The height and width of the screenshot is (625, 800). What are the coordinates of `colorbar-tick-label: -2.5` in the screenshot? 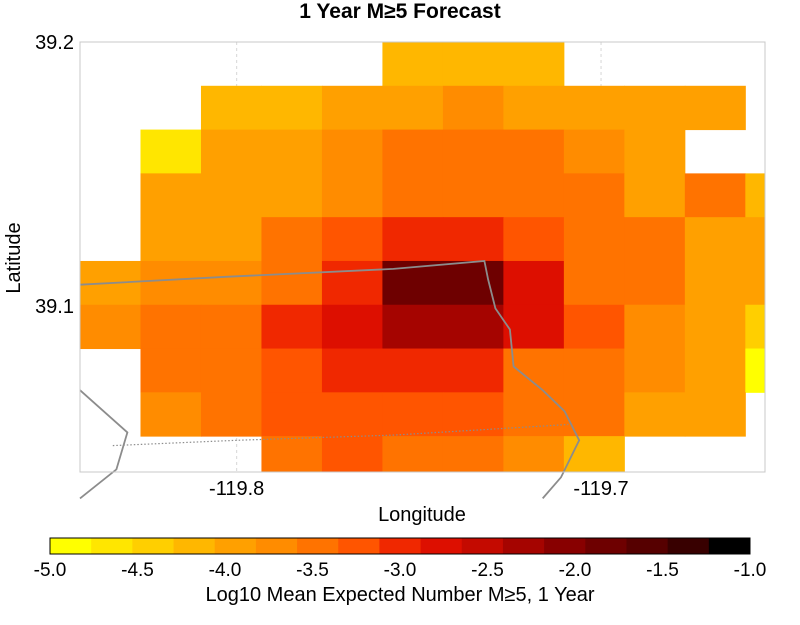 It's located at (487, 570).